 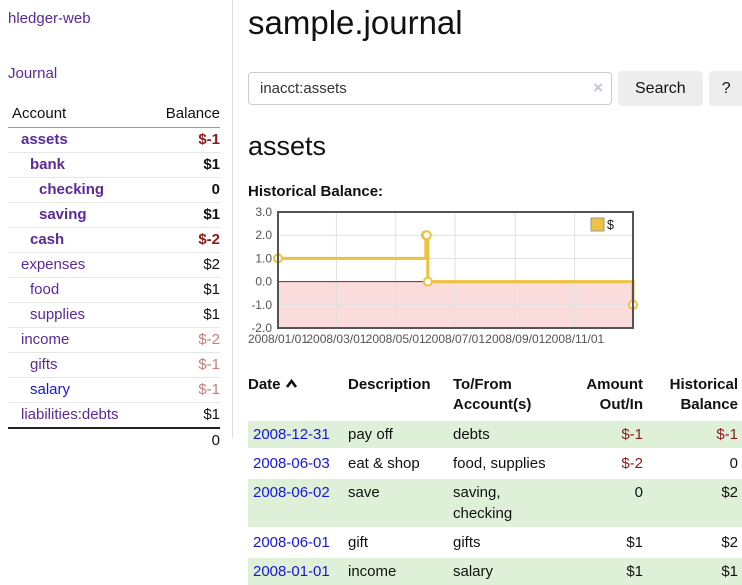 What do you see at coordinates (400, 542) in the screenshot?
I see `transaction-description: gift` at bounding box center [400, 542].